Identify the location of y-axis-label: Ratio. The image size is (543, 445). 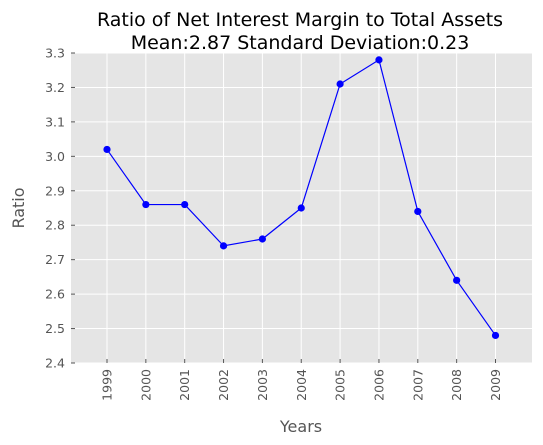
(18, 207).